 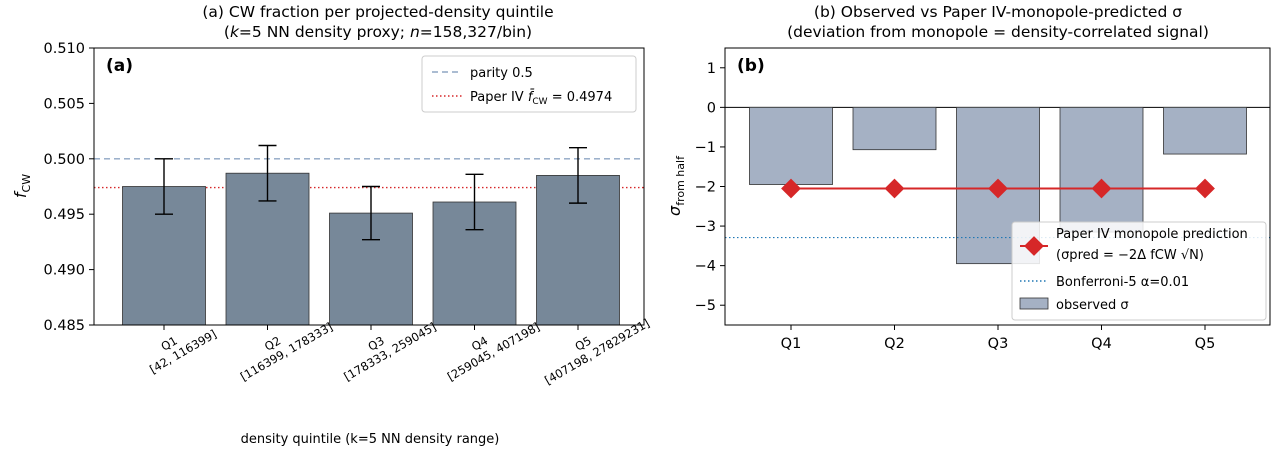 What do you see at coordinates (183, 352) in the screenshot?
I see `x-tick-label-range: [42, 116399]` at bounding box center [183, 352].